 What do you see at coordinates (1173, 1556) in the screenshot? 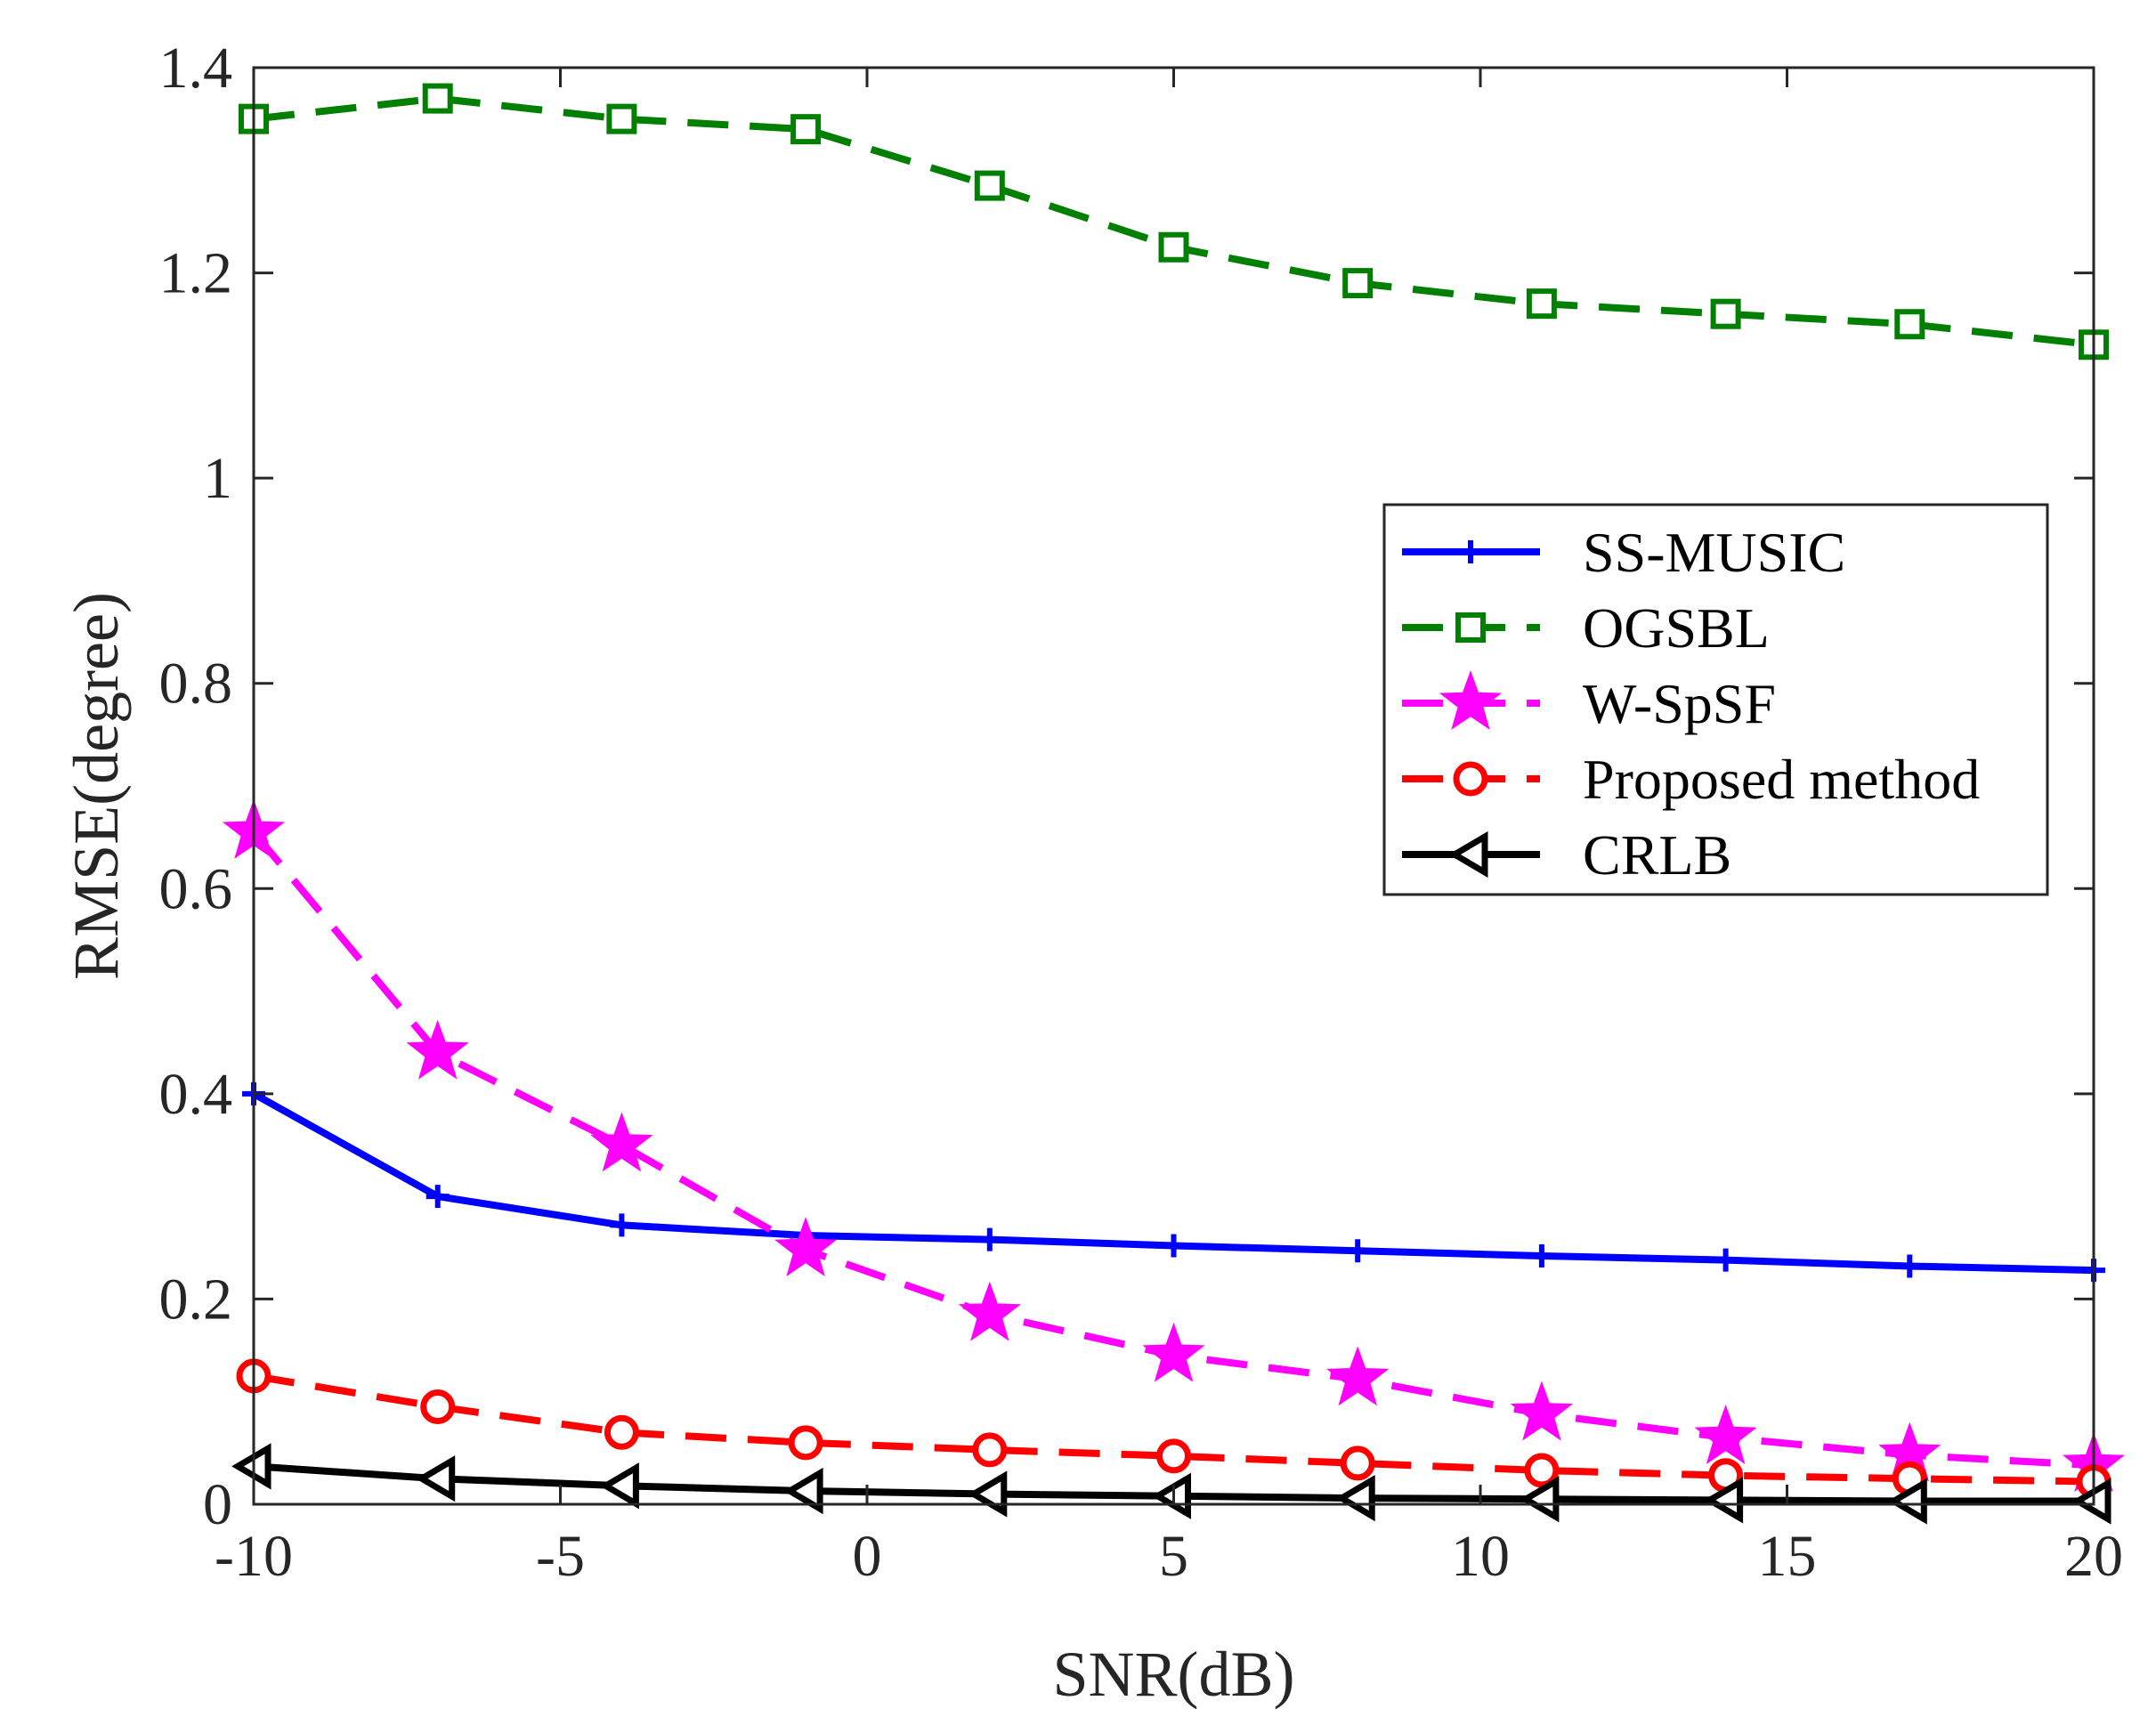
I see `x-tick-label: 5` at bounding box center [1173, 1556].